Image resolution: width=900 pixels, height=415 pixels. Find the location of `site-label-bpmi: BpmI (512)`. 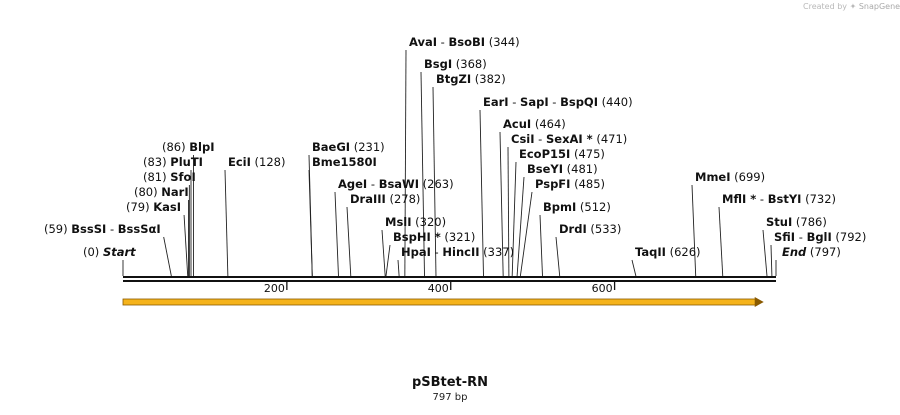

site-label-bpmi: BpmI (512) is located at coordinates (577, 207).